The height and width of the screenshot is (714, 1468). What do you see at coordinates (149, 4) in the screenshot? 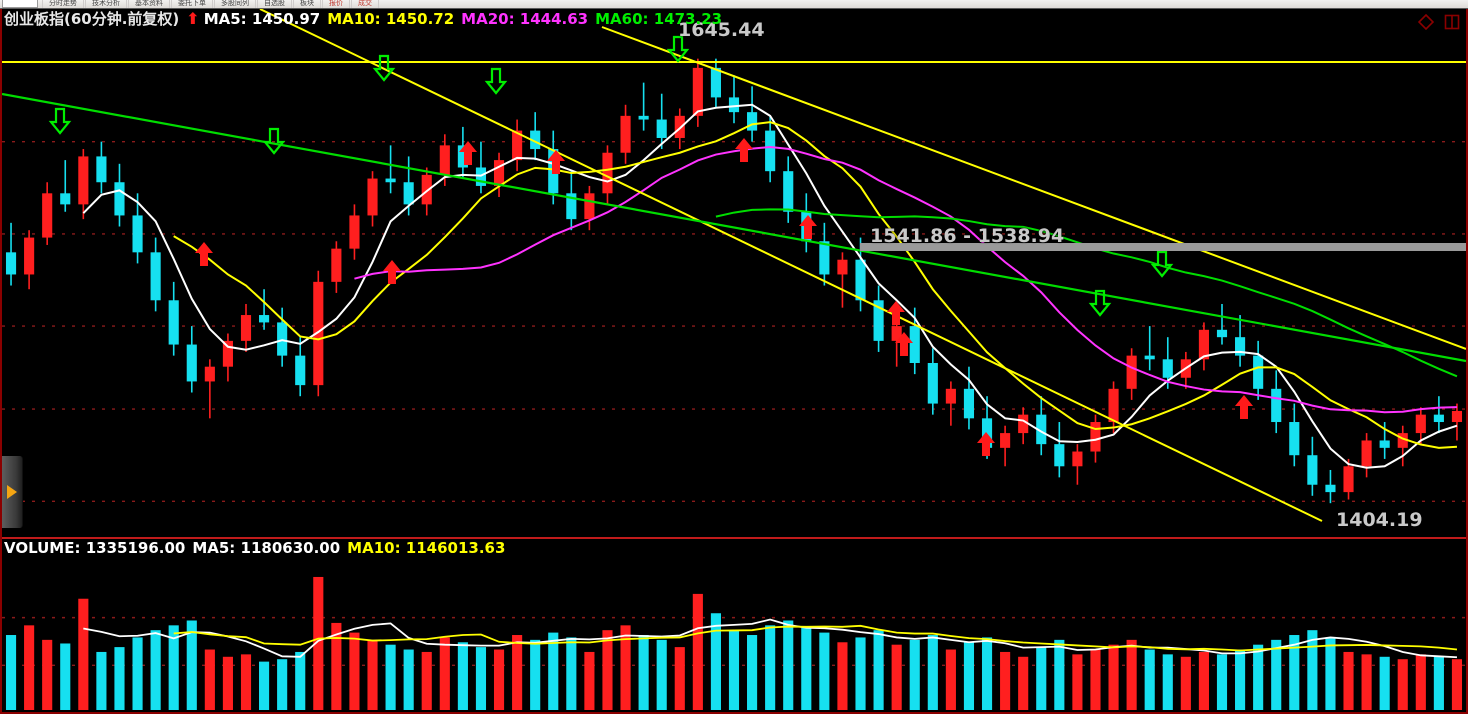
I see `toolbar-item-3: 基本资料` at bounding box center [149, 4].